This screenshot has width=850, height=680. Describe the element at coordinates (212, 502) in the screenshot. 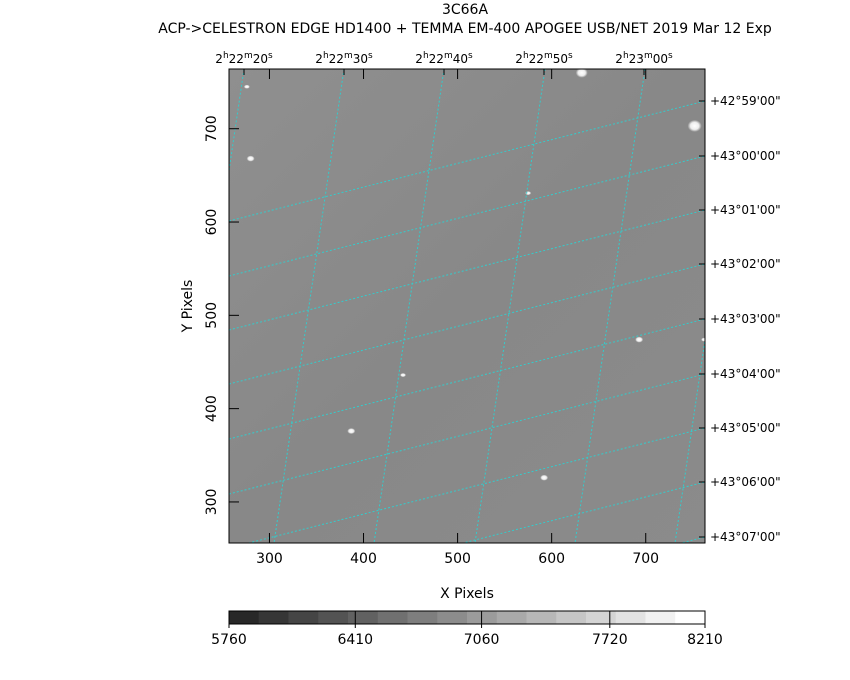

I see `y-tick-label-300: 300` at that location.